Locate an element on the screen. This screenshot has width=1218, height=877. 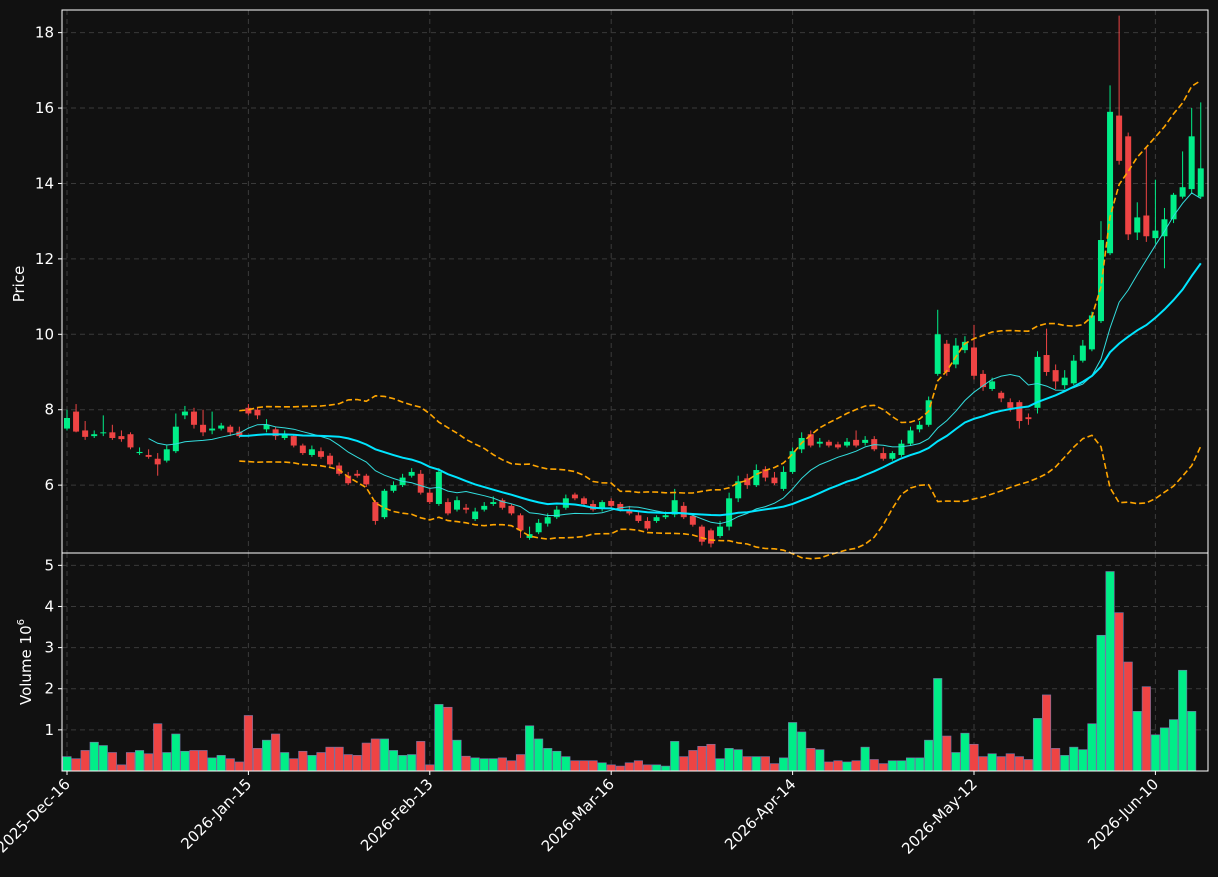
price-tick-label: 10 is located at coordinates (44, 334).